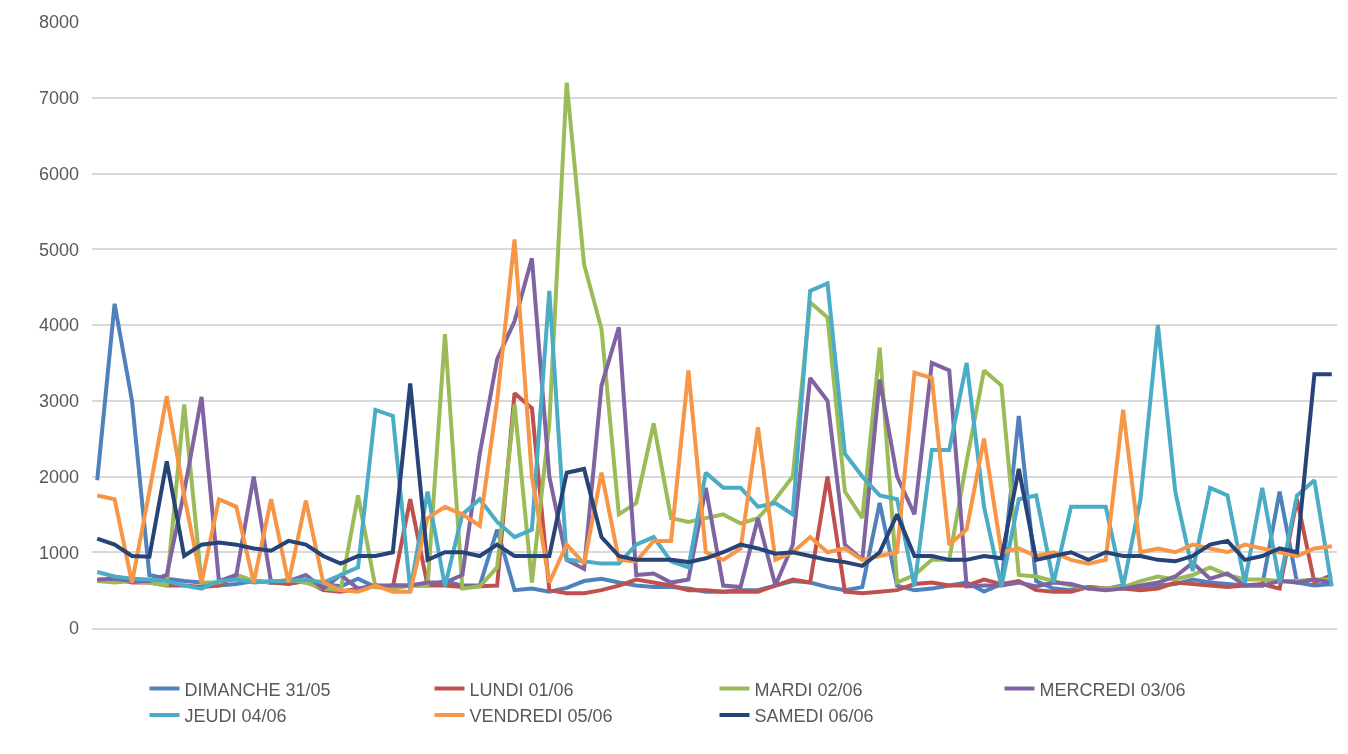 The height and width of the screenshot is (754, 1348). I want to click on legend-label: DIMANCHE 31/05, so click(257, 689).